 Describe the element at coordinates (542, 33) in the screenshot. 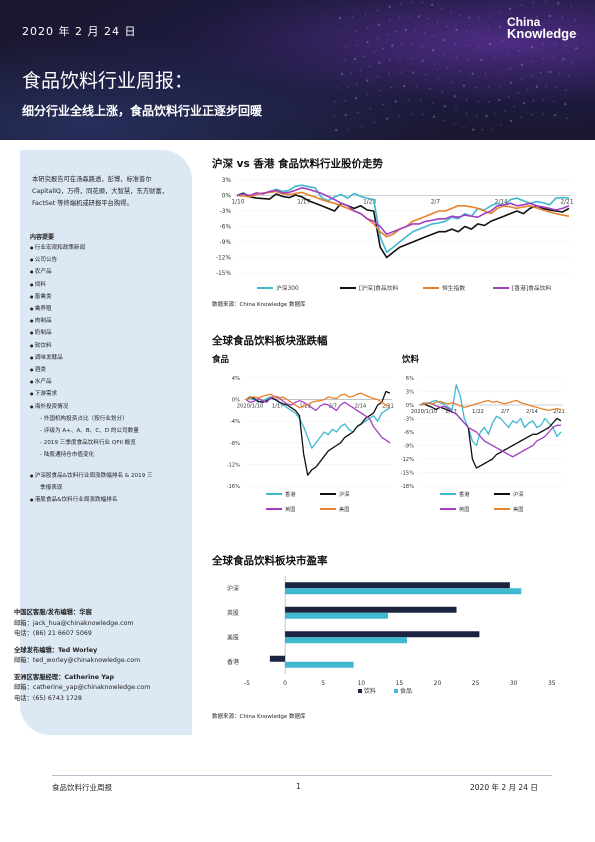

I see `logo-line-2: Knowledge` at that location.